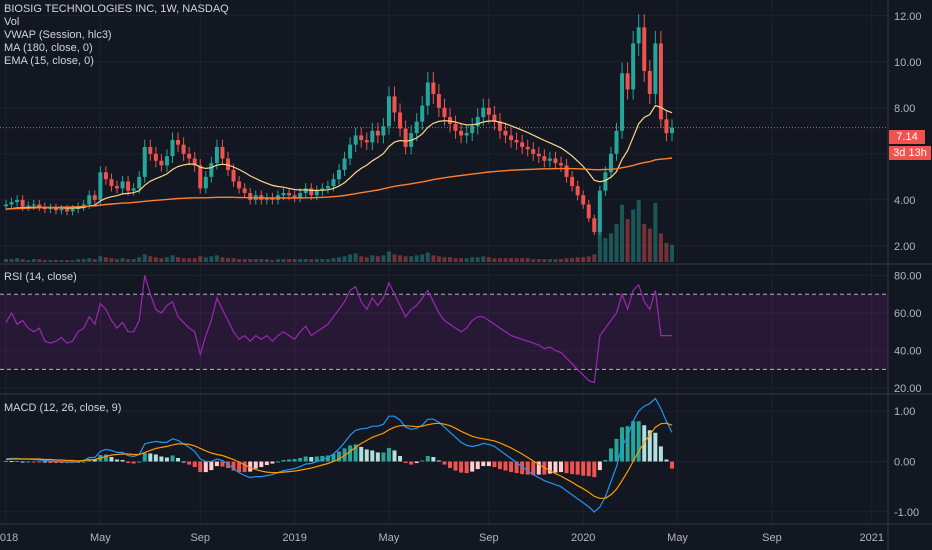 This screenshot has height=550, width=932. Describe the element at coordinates (904, 201) in the screenshot. I see `y-tick-label-price: 4.00` at that location.